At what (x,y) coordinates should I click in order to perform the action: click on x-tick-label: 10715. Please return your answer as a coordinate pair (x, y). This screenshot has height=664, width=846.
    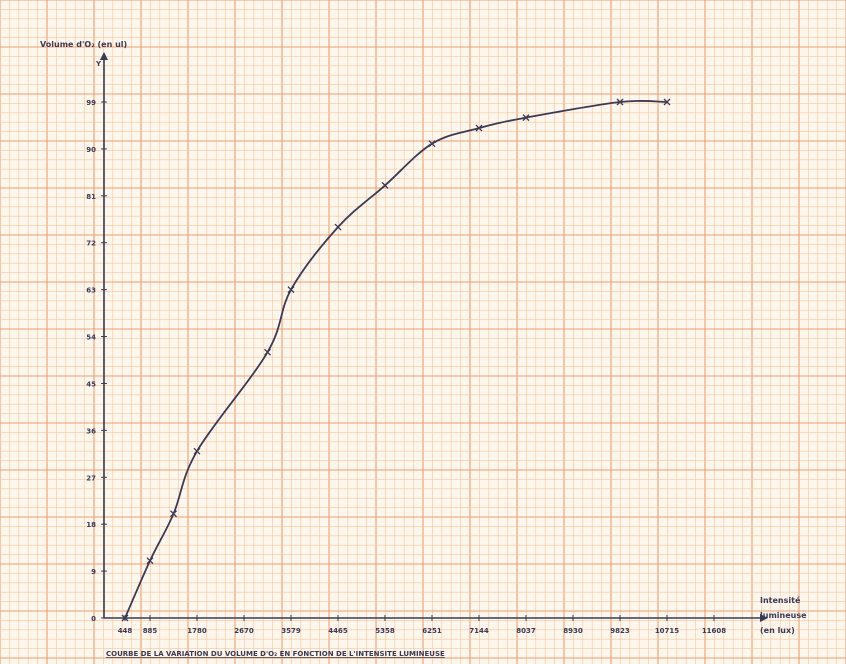
    Looking at the image, I should click on (667, 631).